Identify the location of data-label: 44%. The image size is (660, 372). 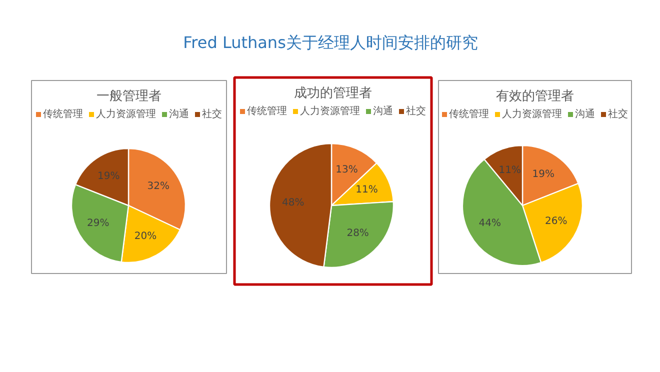
(490, 223).